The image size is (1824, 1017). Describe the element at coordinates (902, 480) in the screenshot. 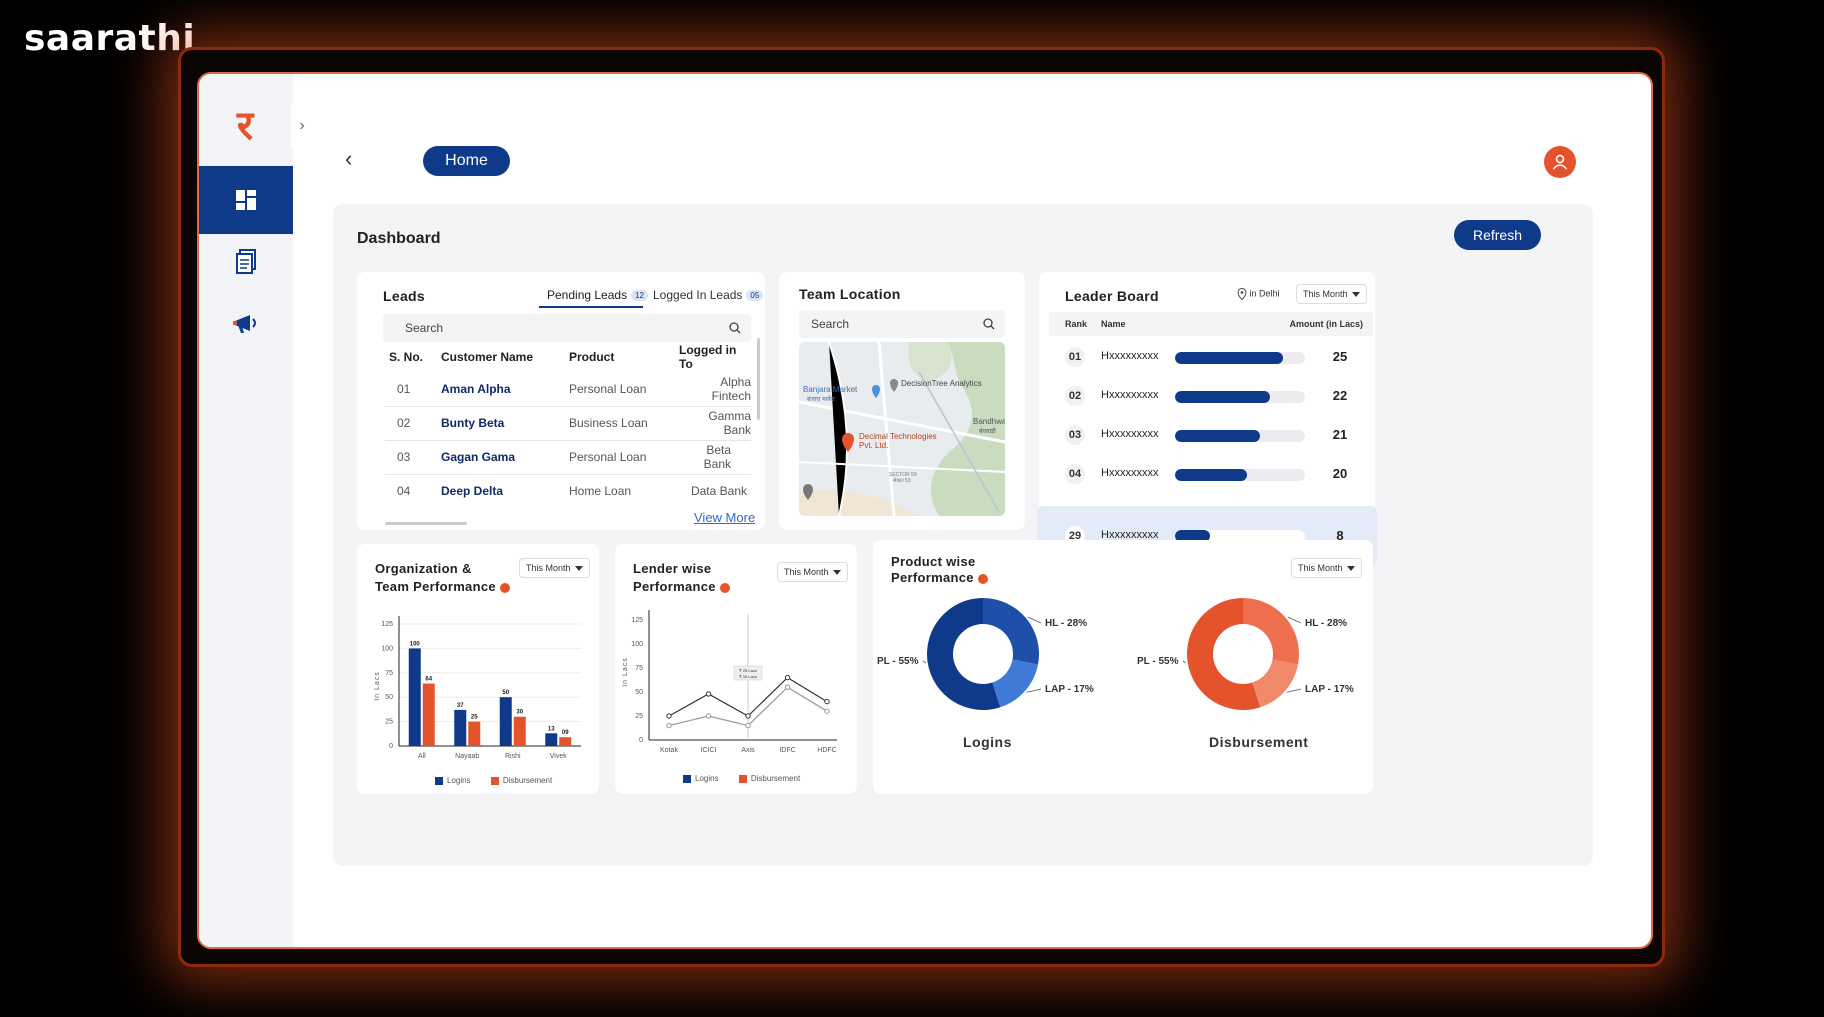

I see `map-label: सेक्टर 59` at that location.